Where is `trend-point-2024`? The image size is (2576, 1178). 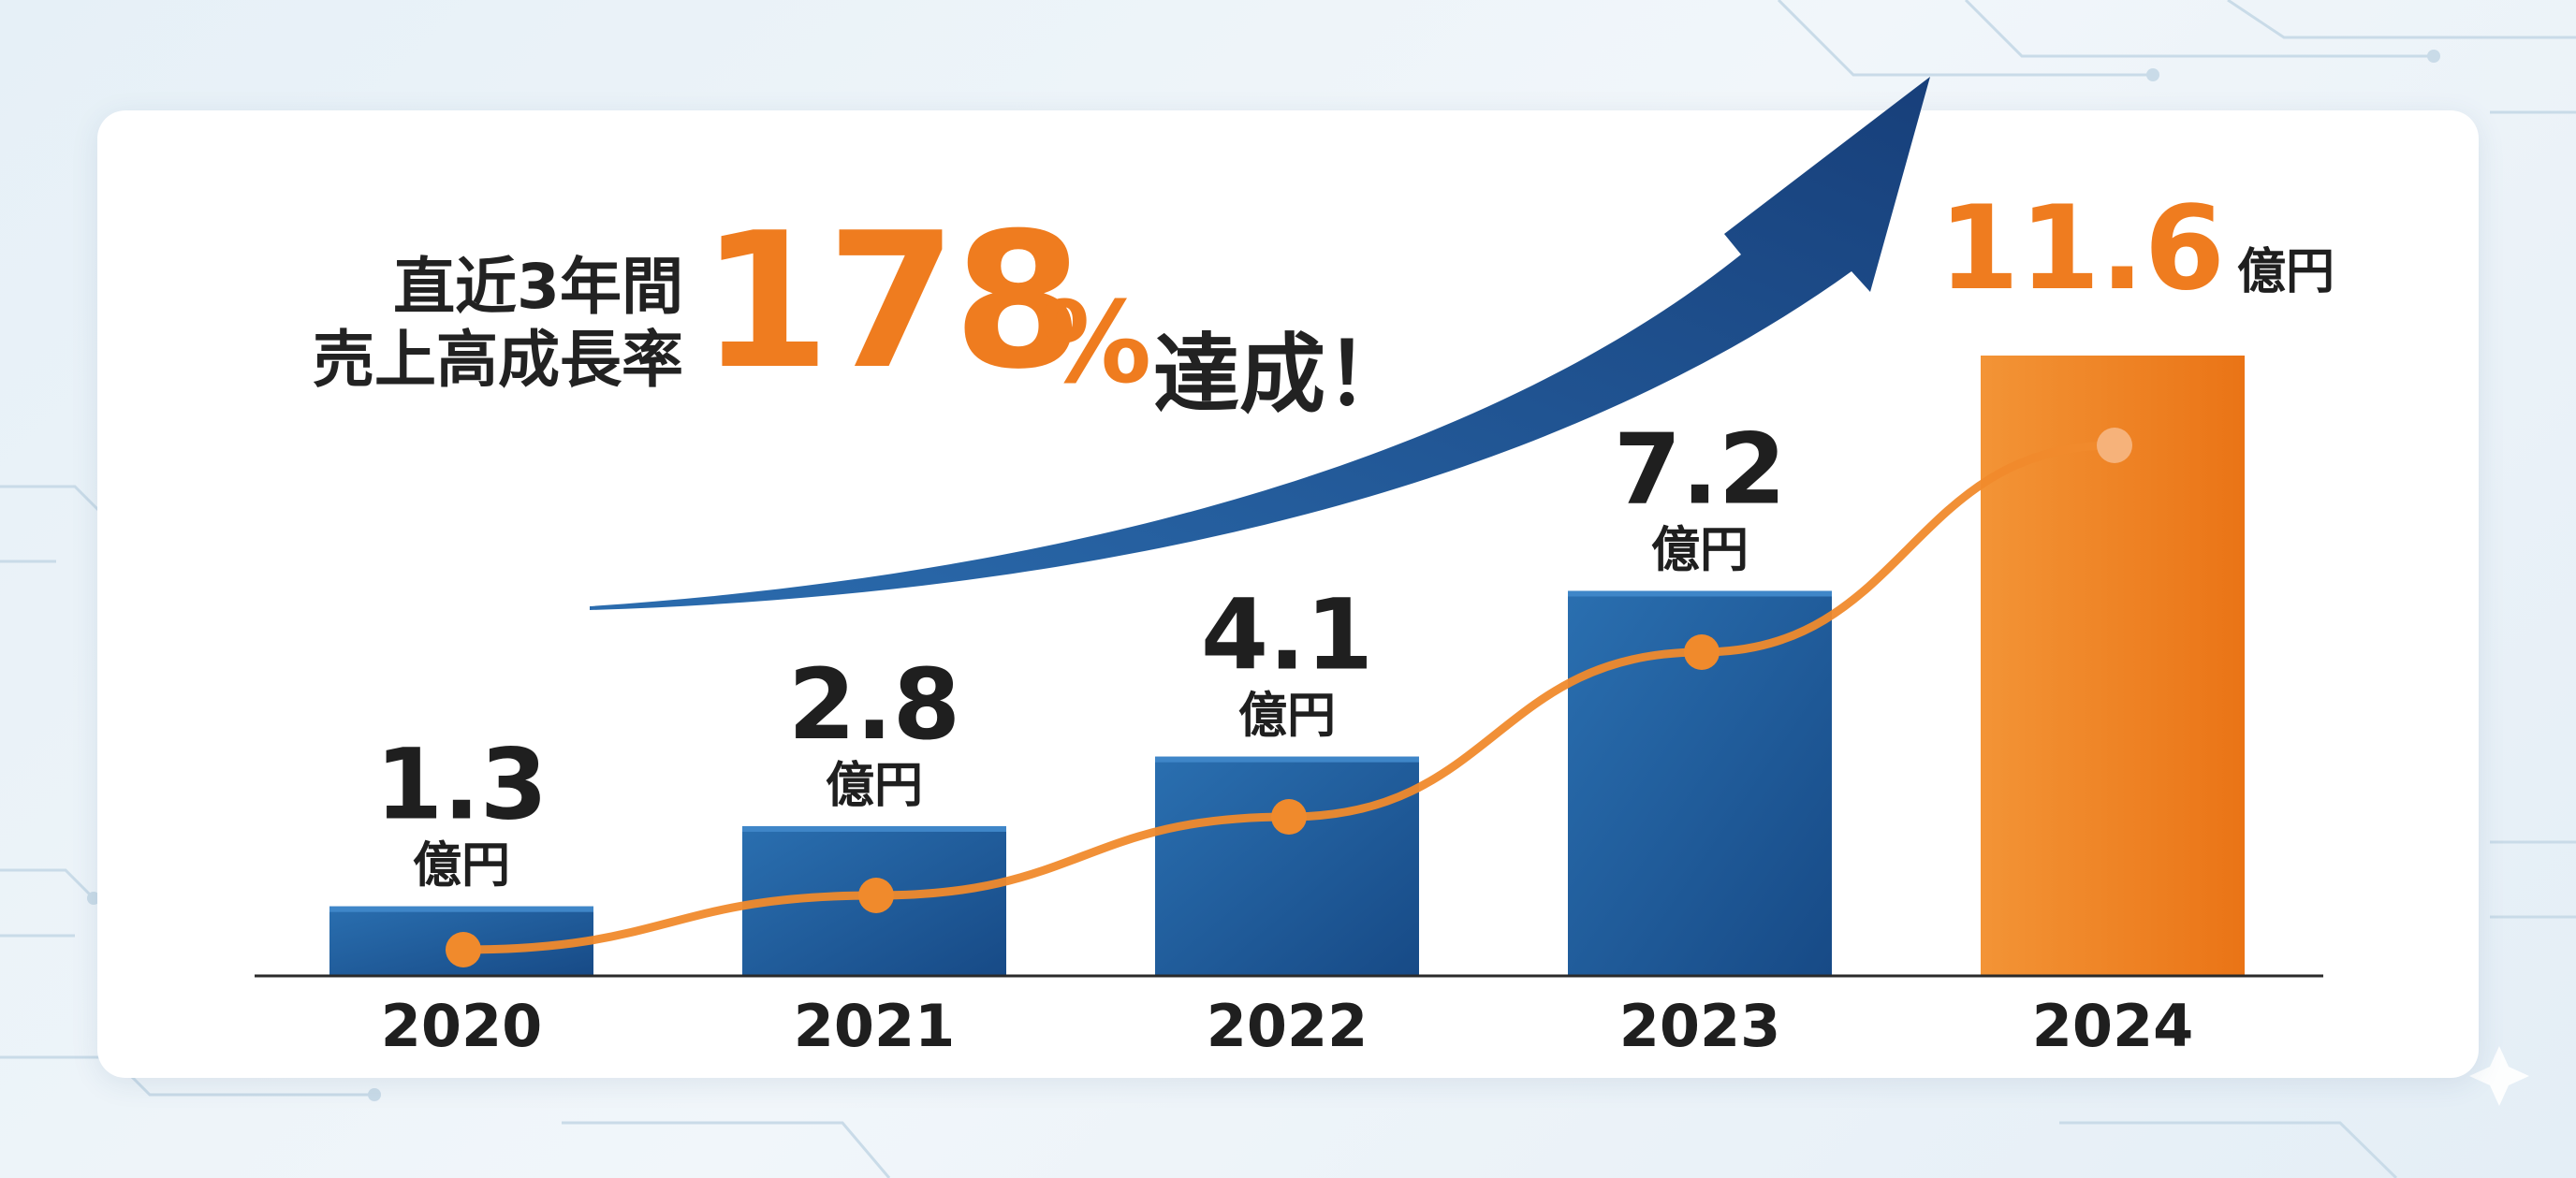 trend-point-2024 is located at coordinates (2114, 445).